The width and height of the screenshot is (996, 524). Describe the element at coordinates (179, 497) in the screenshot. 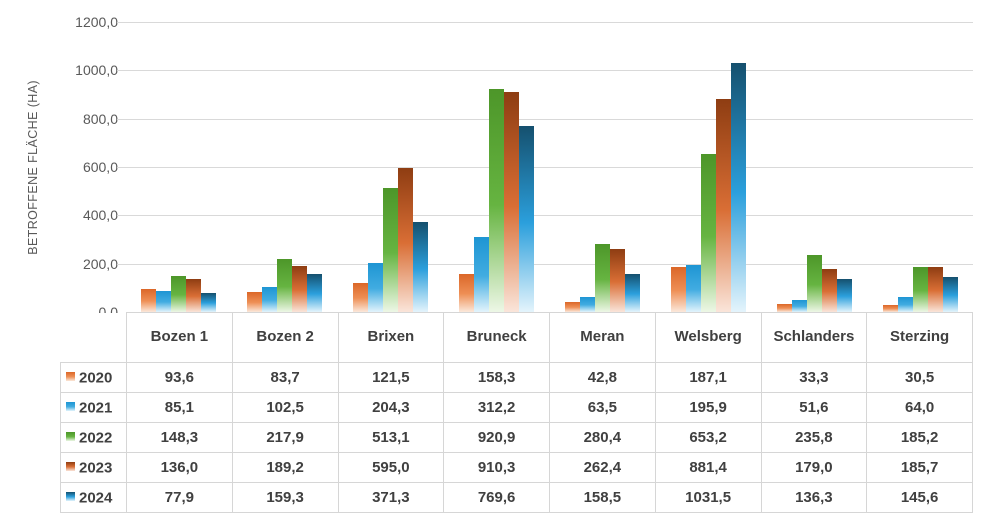

I see `value-cell-2024-bozen-1: 77,9` at that location.